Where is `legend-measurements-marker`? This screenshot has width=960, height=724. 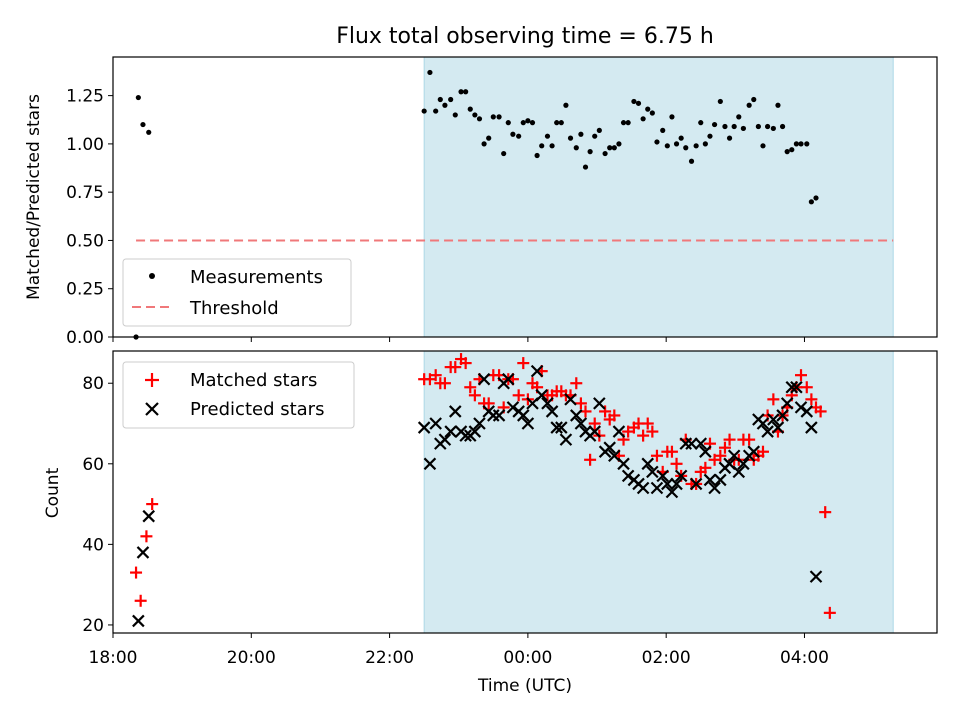 legend-measurements-marker is located at coordinates (152, 276).